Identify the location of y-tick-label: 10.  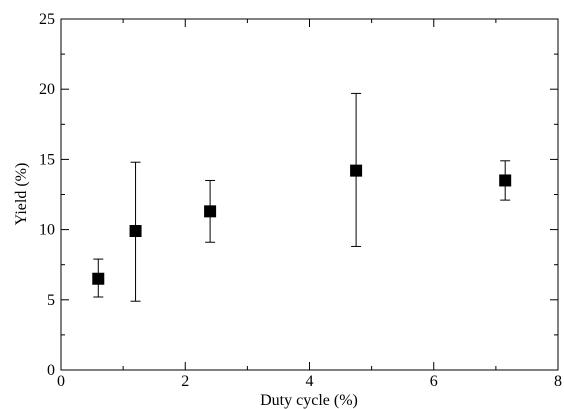
(47, 230).